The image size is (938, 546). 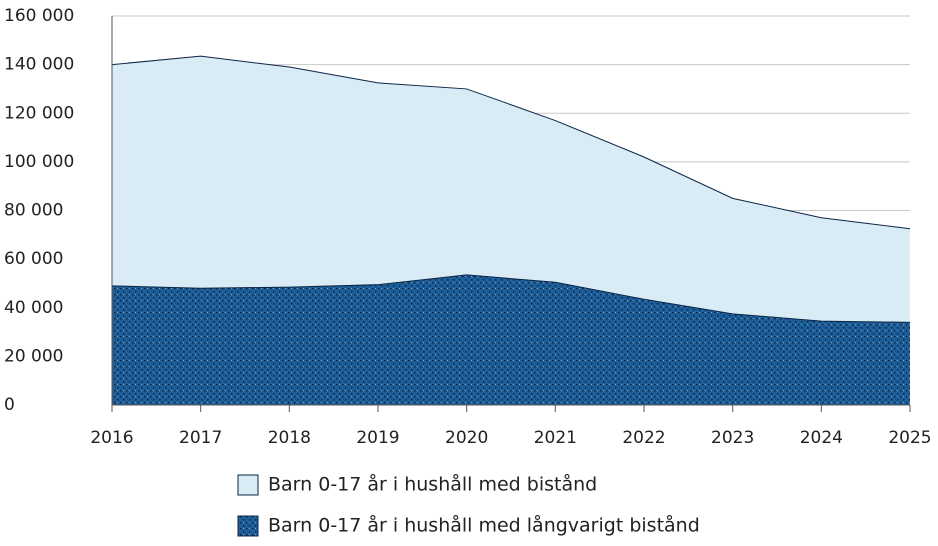 What do you see at coordinates (432, 484) in the screenshot?
I see `legend-label: Barn 0-17 år i hushåll med bistånd` at bounding box center [432, 484].